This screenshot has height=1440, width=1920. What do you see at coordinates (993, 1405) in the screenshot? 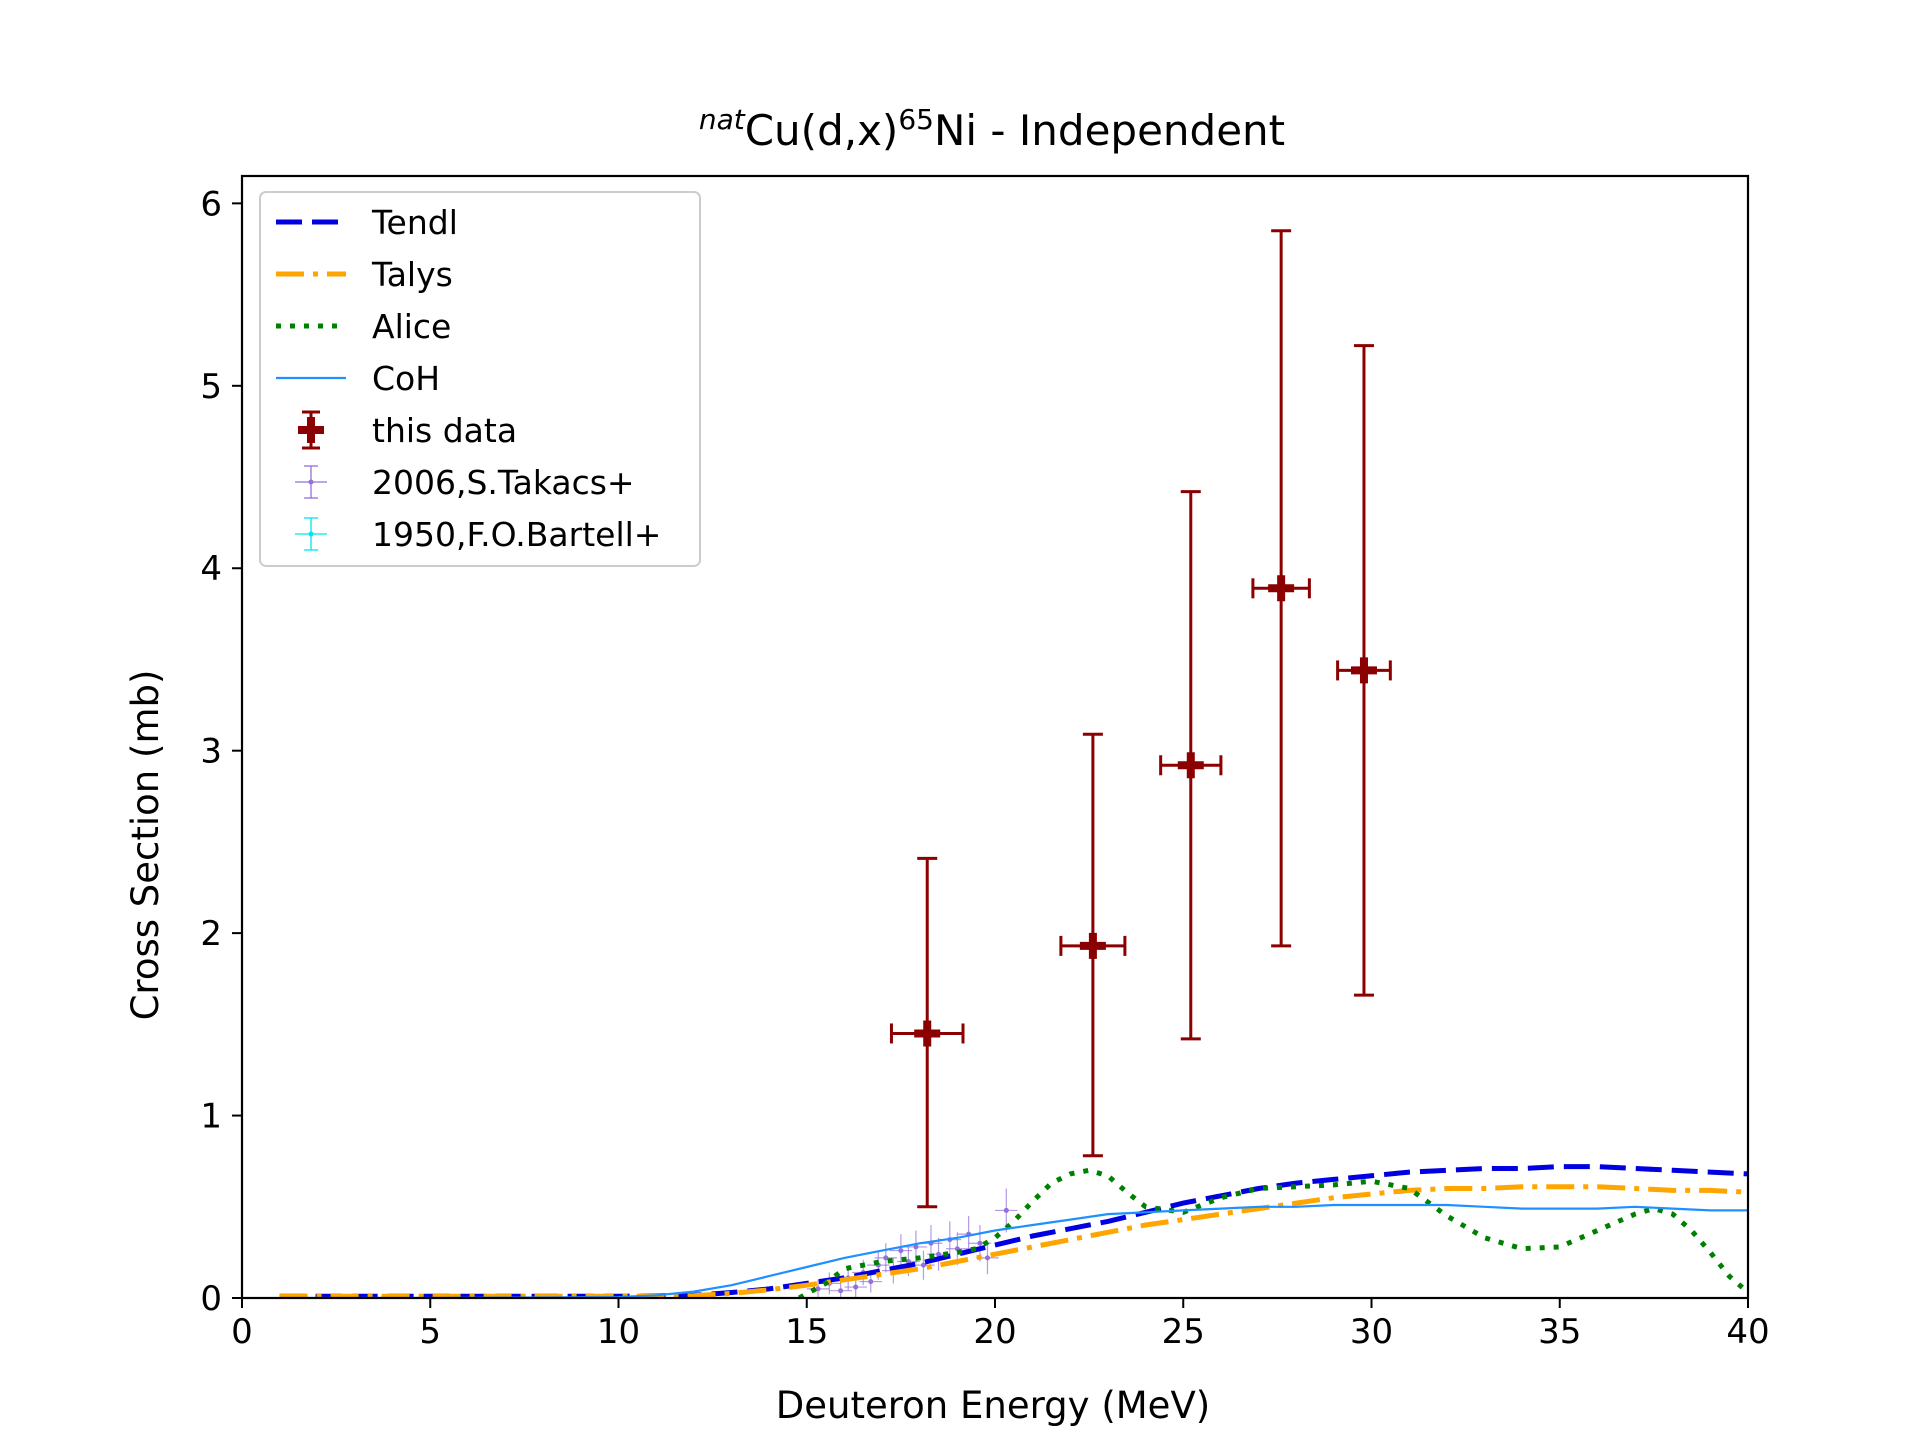
I see `x-axis-label: Deuteron Energy (MeV)` at bounding box center [993, 1405].